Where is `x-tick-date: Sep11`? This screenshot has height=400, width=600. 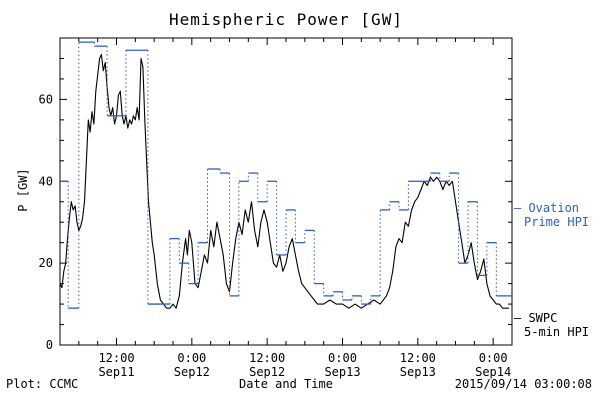
x-tick-date: Sep11 is located at coordinates (116, 372).